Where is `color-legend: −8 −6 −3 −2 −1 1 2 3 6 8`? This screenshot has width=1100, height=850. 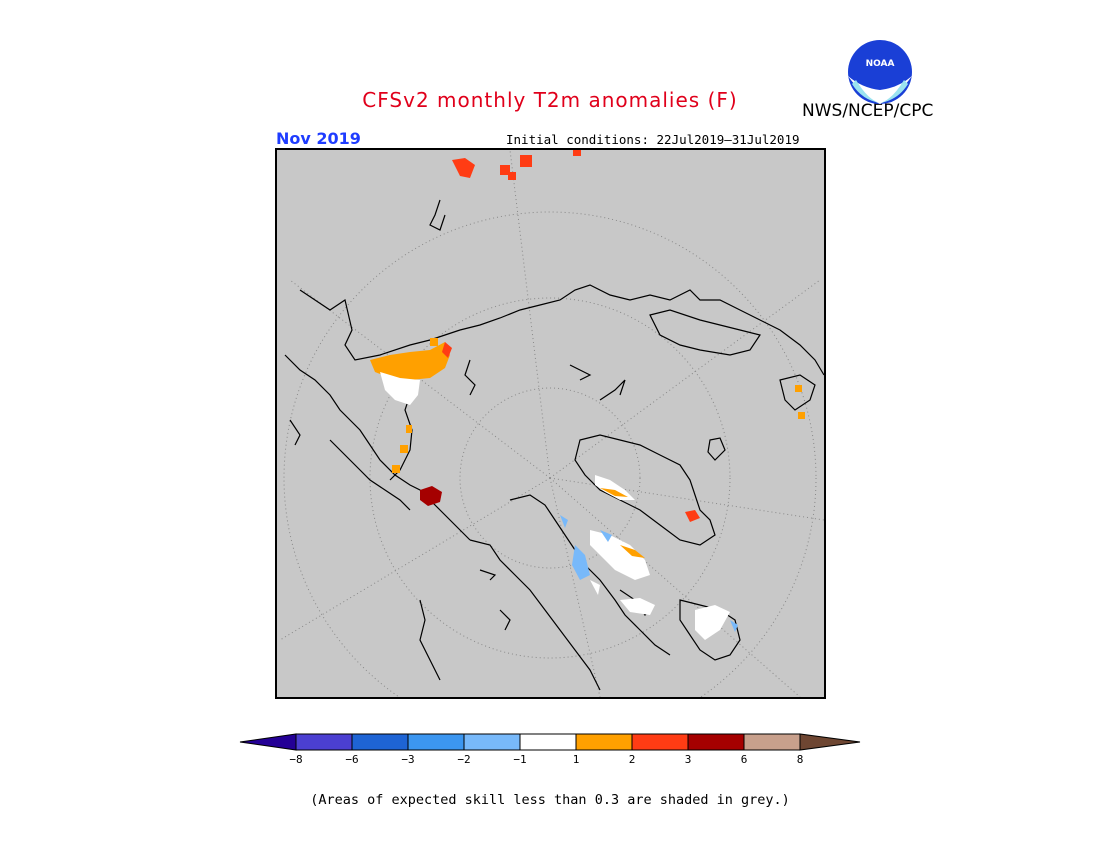 color-legend: −8 −6 −3 −2 −1 1 2 3 6 8 is located at coordinates (550, 749).